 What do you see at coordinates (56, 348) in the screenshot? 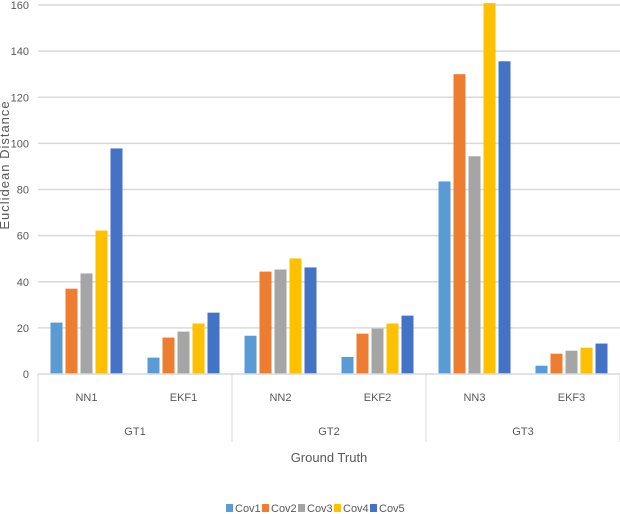
I see `bar-cov1-nn1` at bounding box center [56, 348].